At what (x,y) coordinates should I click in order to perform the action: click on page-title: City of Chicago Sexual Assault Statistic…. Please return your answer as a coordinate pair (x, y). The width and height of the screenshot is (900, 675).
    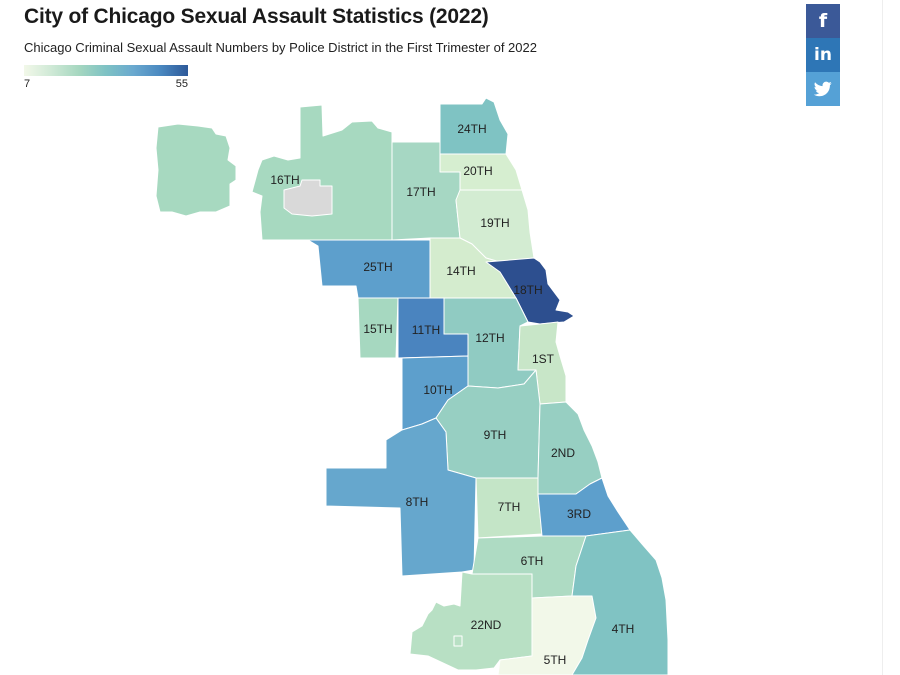
    Looking at the image, I should click on (256, 16).